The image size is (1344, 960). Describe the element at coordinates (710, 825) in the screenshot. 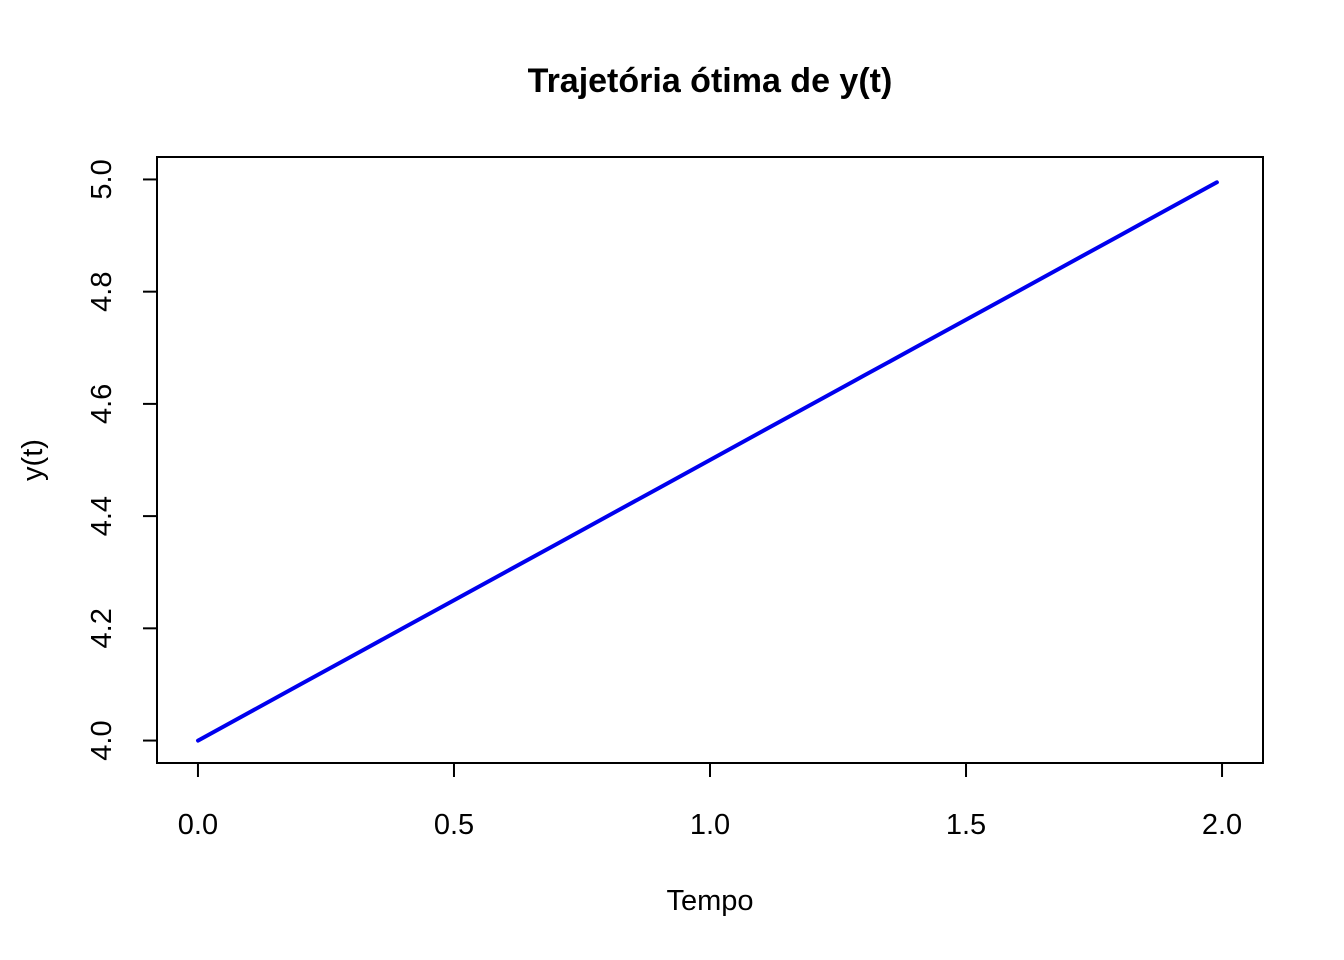

I see `x-tick-label: 1.0` at that location.